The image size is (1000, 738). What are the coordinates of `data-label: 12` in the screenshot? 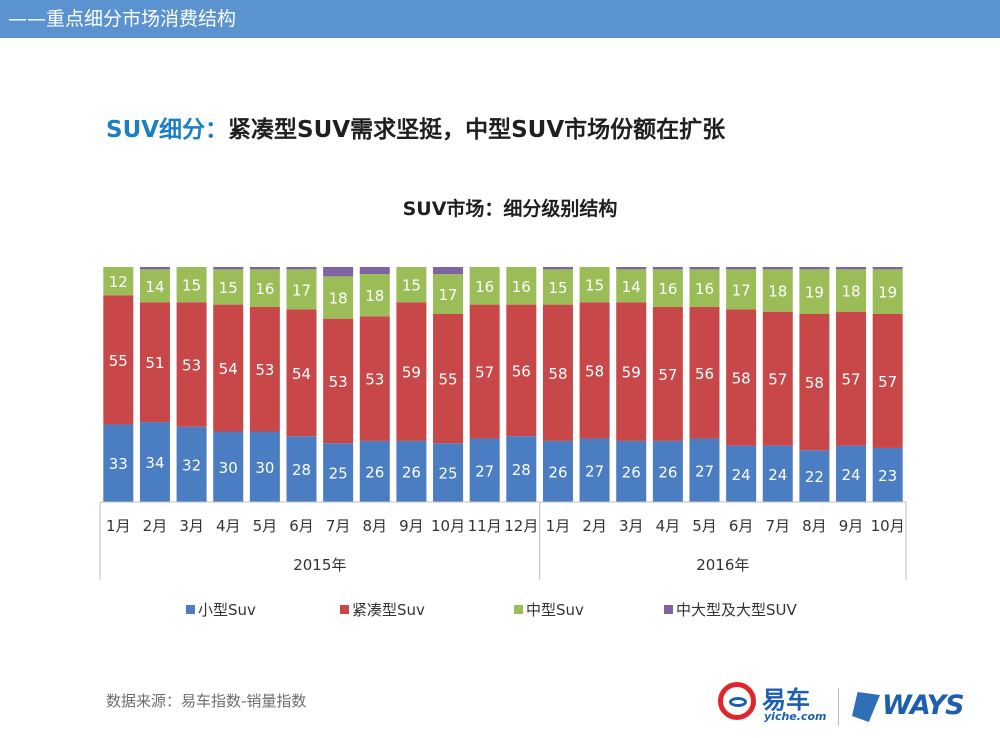 It's located at (118, 282).